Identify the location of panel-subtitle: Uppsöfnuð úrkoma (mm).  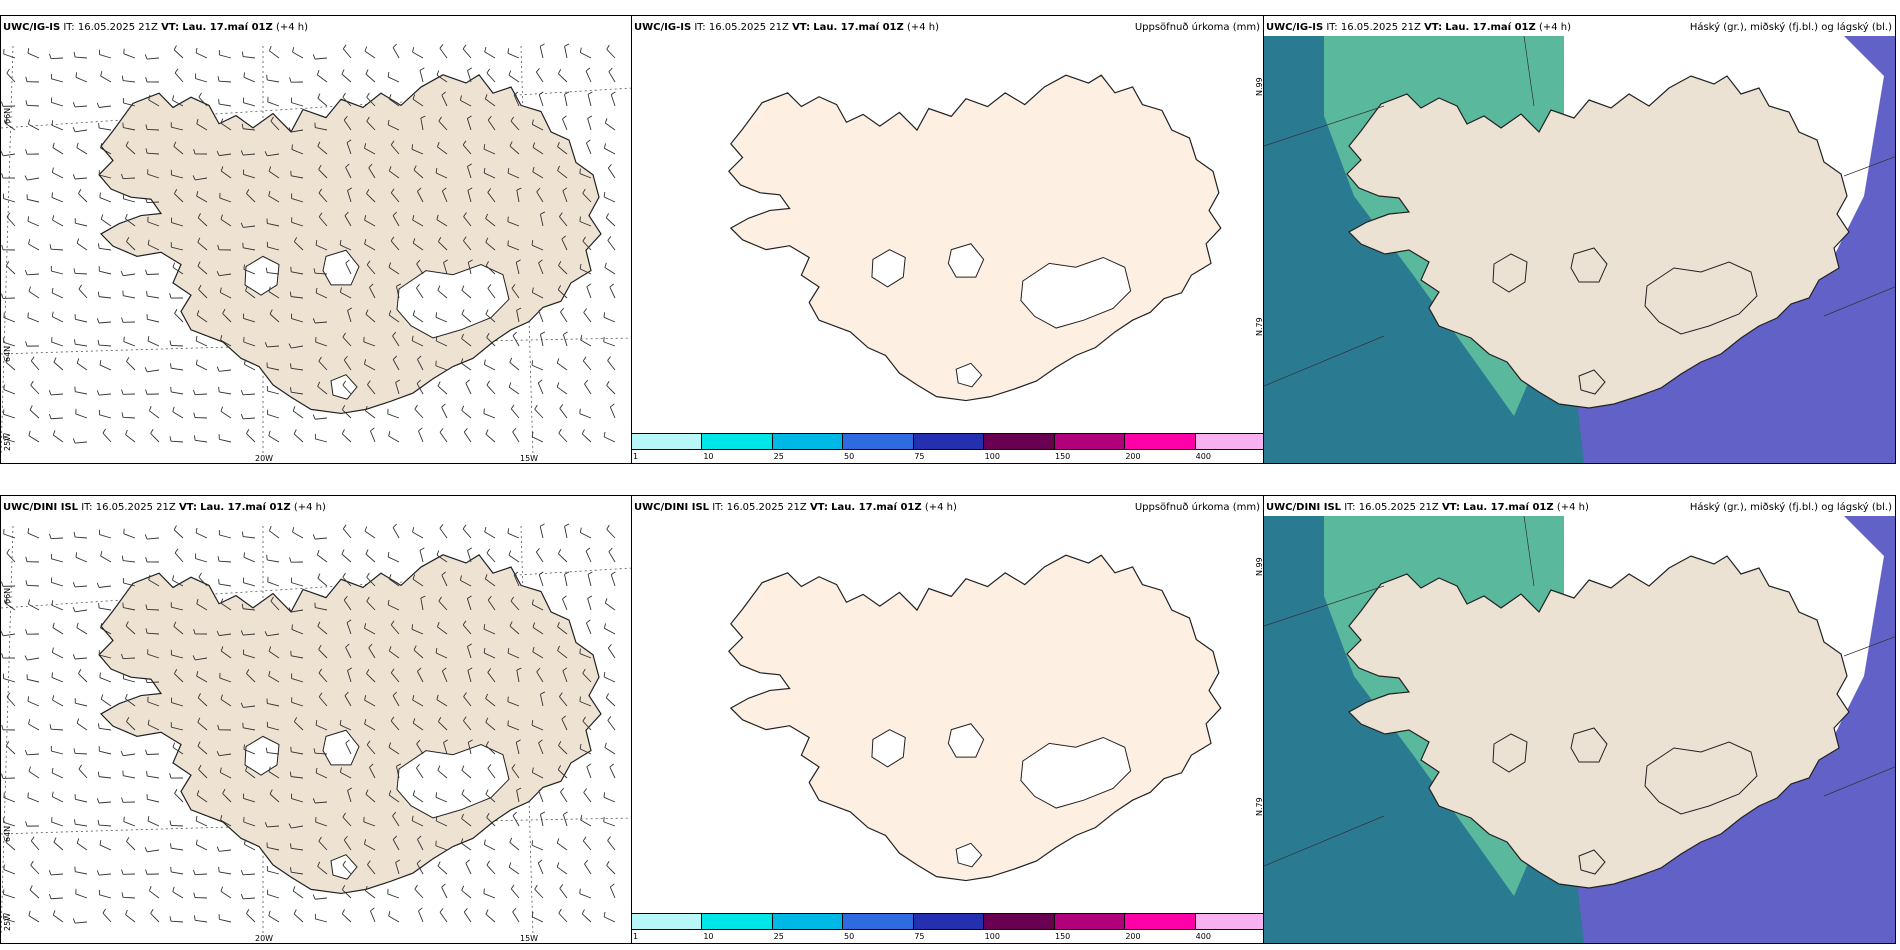
(1197, 27).